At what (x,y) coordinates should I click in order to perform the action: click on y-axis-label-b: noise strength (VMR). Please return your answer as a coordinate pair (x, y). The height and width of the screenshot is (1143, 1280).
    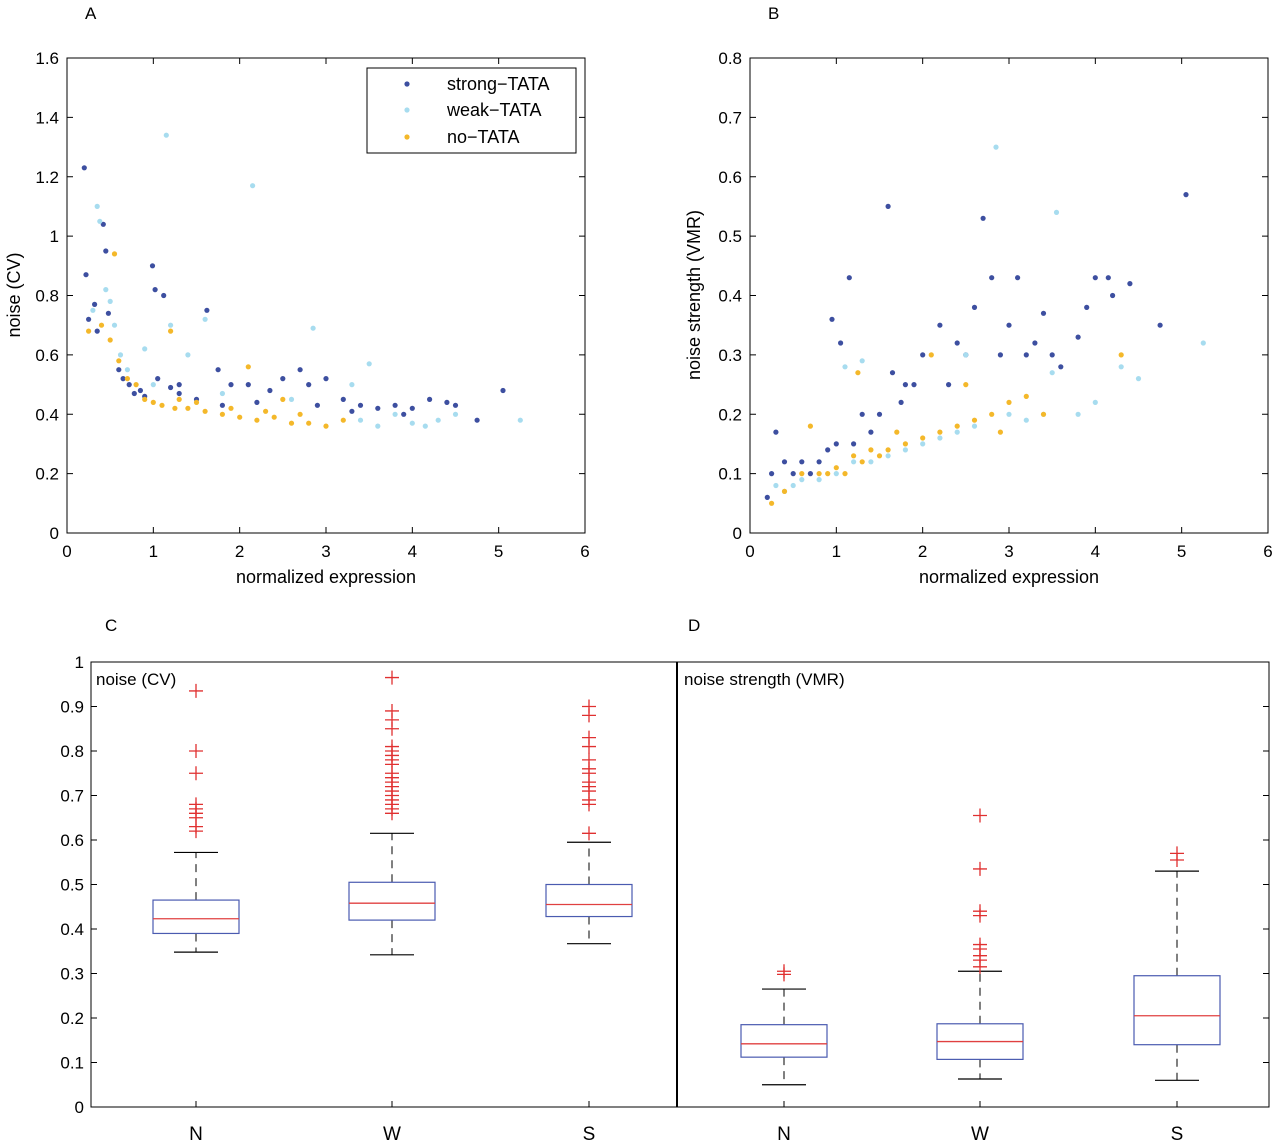
    Looking at the image, I should click on (694, 295).